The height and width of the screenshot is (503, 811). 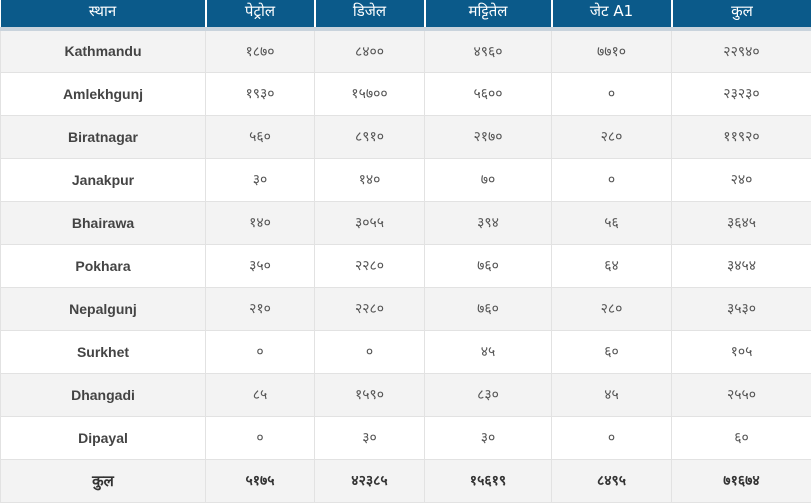 I want to click on cell-petrol: १४०, so click(x=260, y=222).